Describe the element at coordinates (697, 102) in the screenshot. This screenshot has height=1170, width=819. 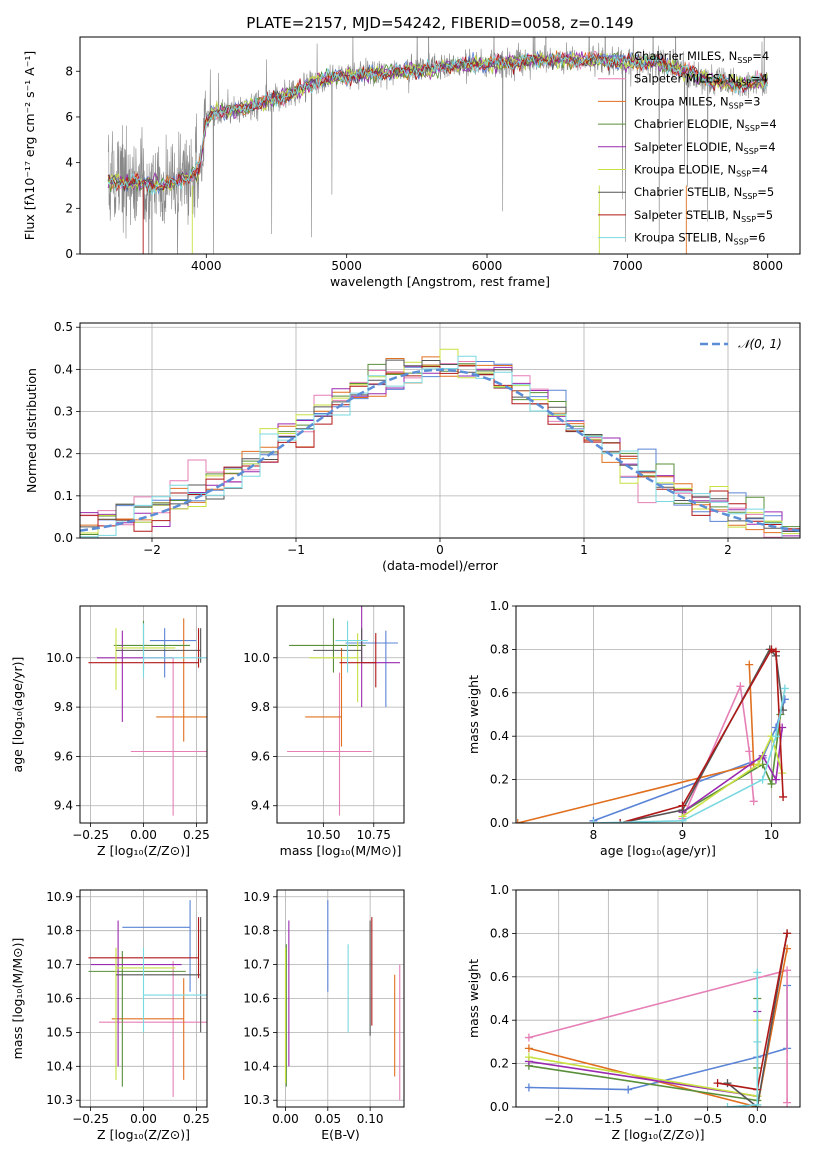
I see `legend-label-kroupa-miles: Kroupa MILES, NSSP=3` at that location.